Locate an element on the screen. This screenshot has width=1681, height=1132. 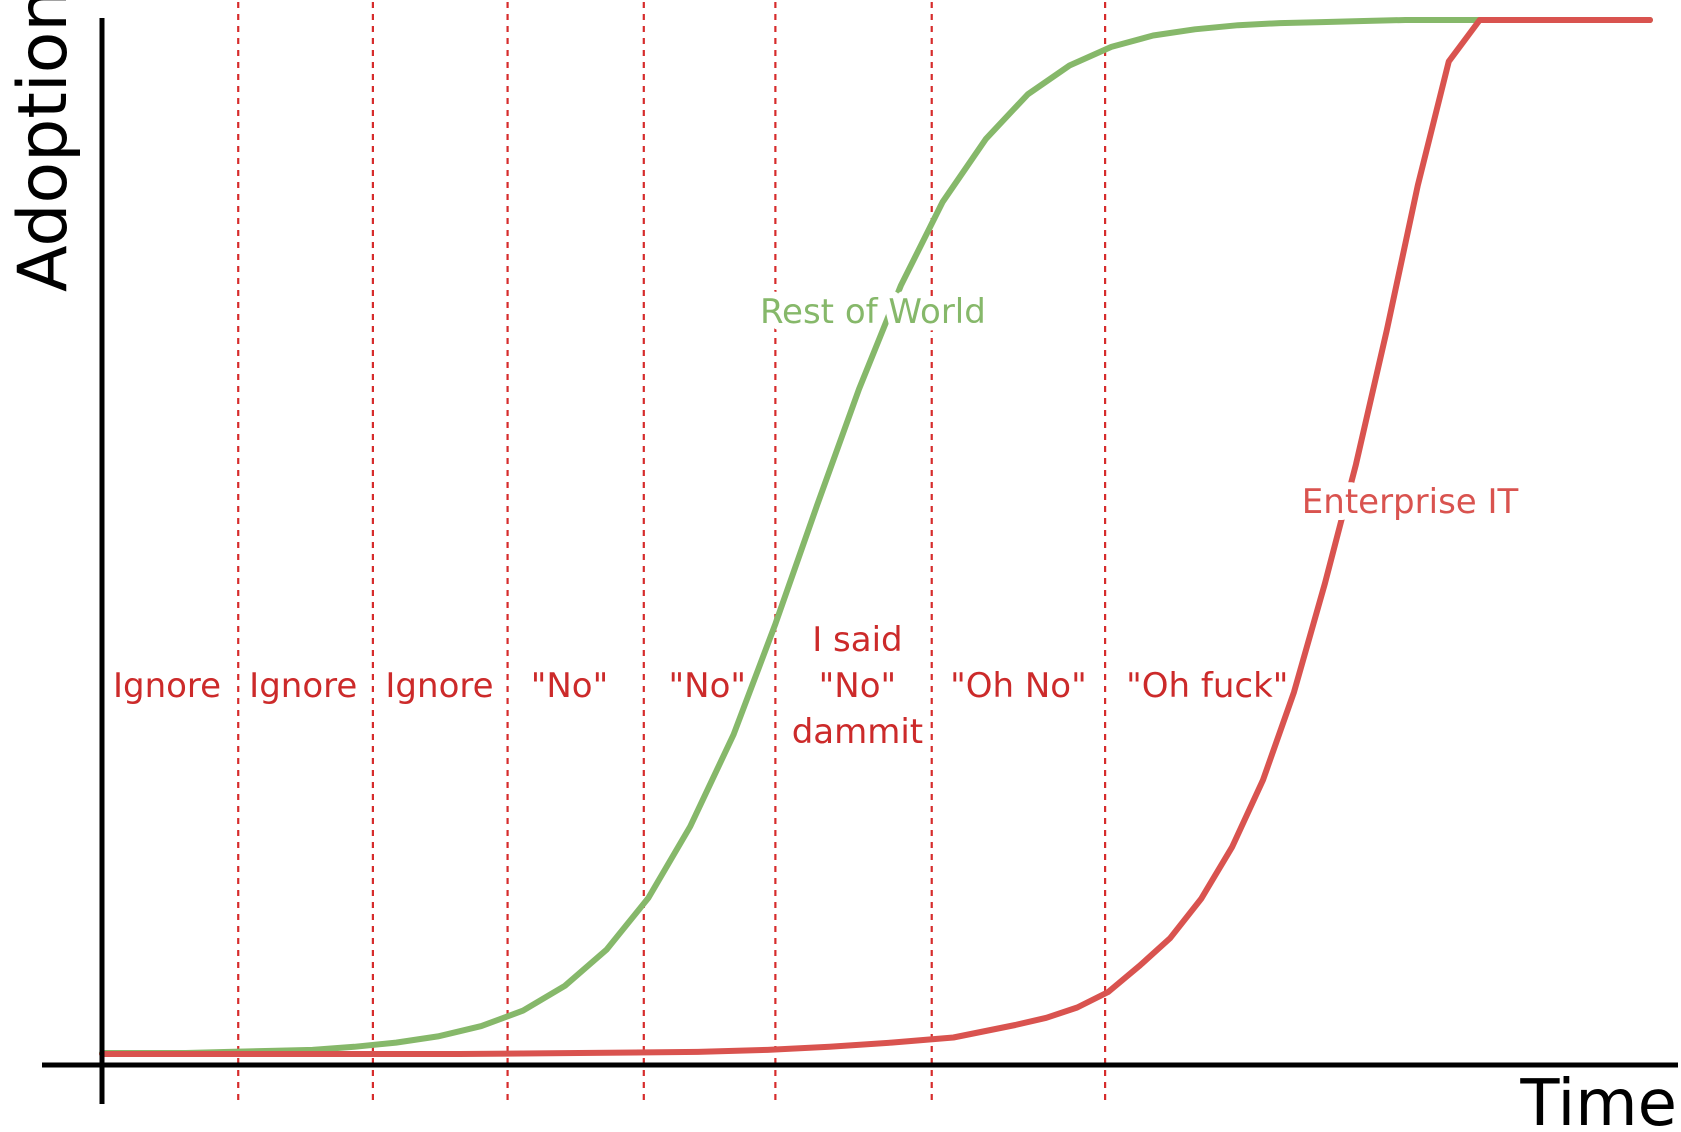
series-labels: Rest of World Enterprise IT is located at coordinates (1139, 407).